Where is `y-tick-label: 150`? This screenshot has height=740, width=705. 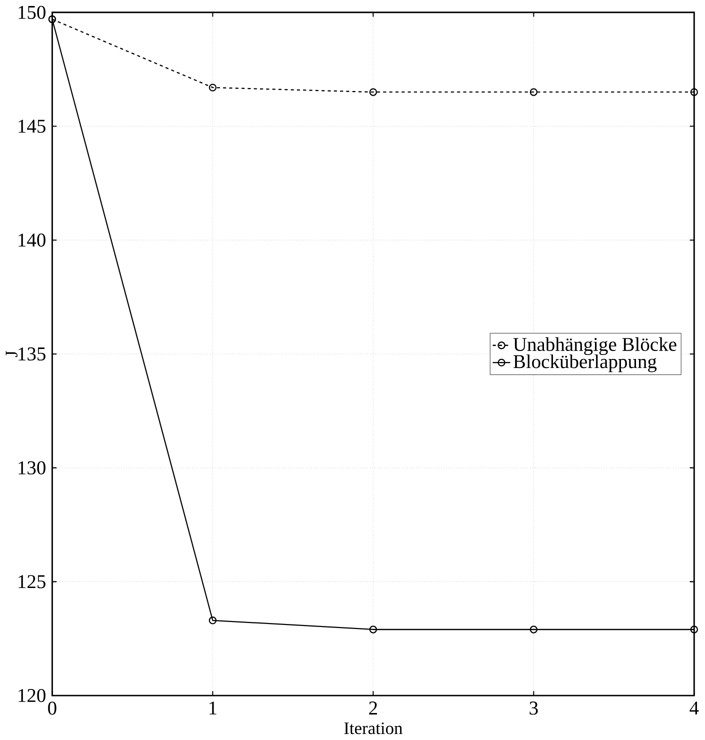
y-tick-label: 150 is located at coordinates (32, 12).